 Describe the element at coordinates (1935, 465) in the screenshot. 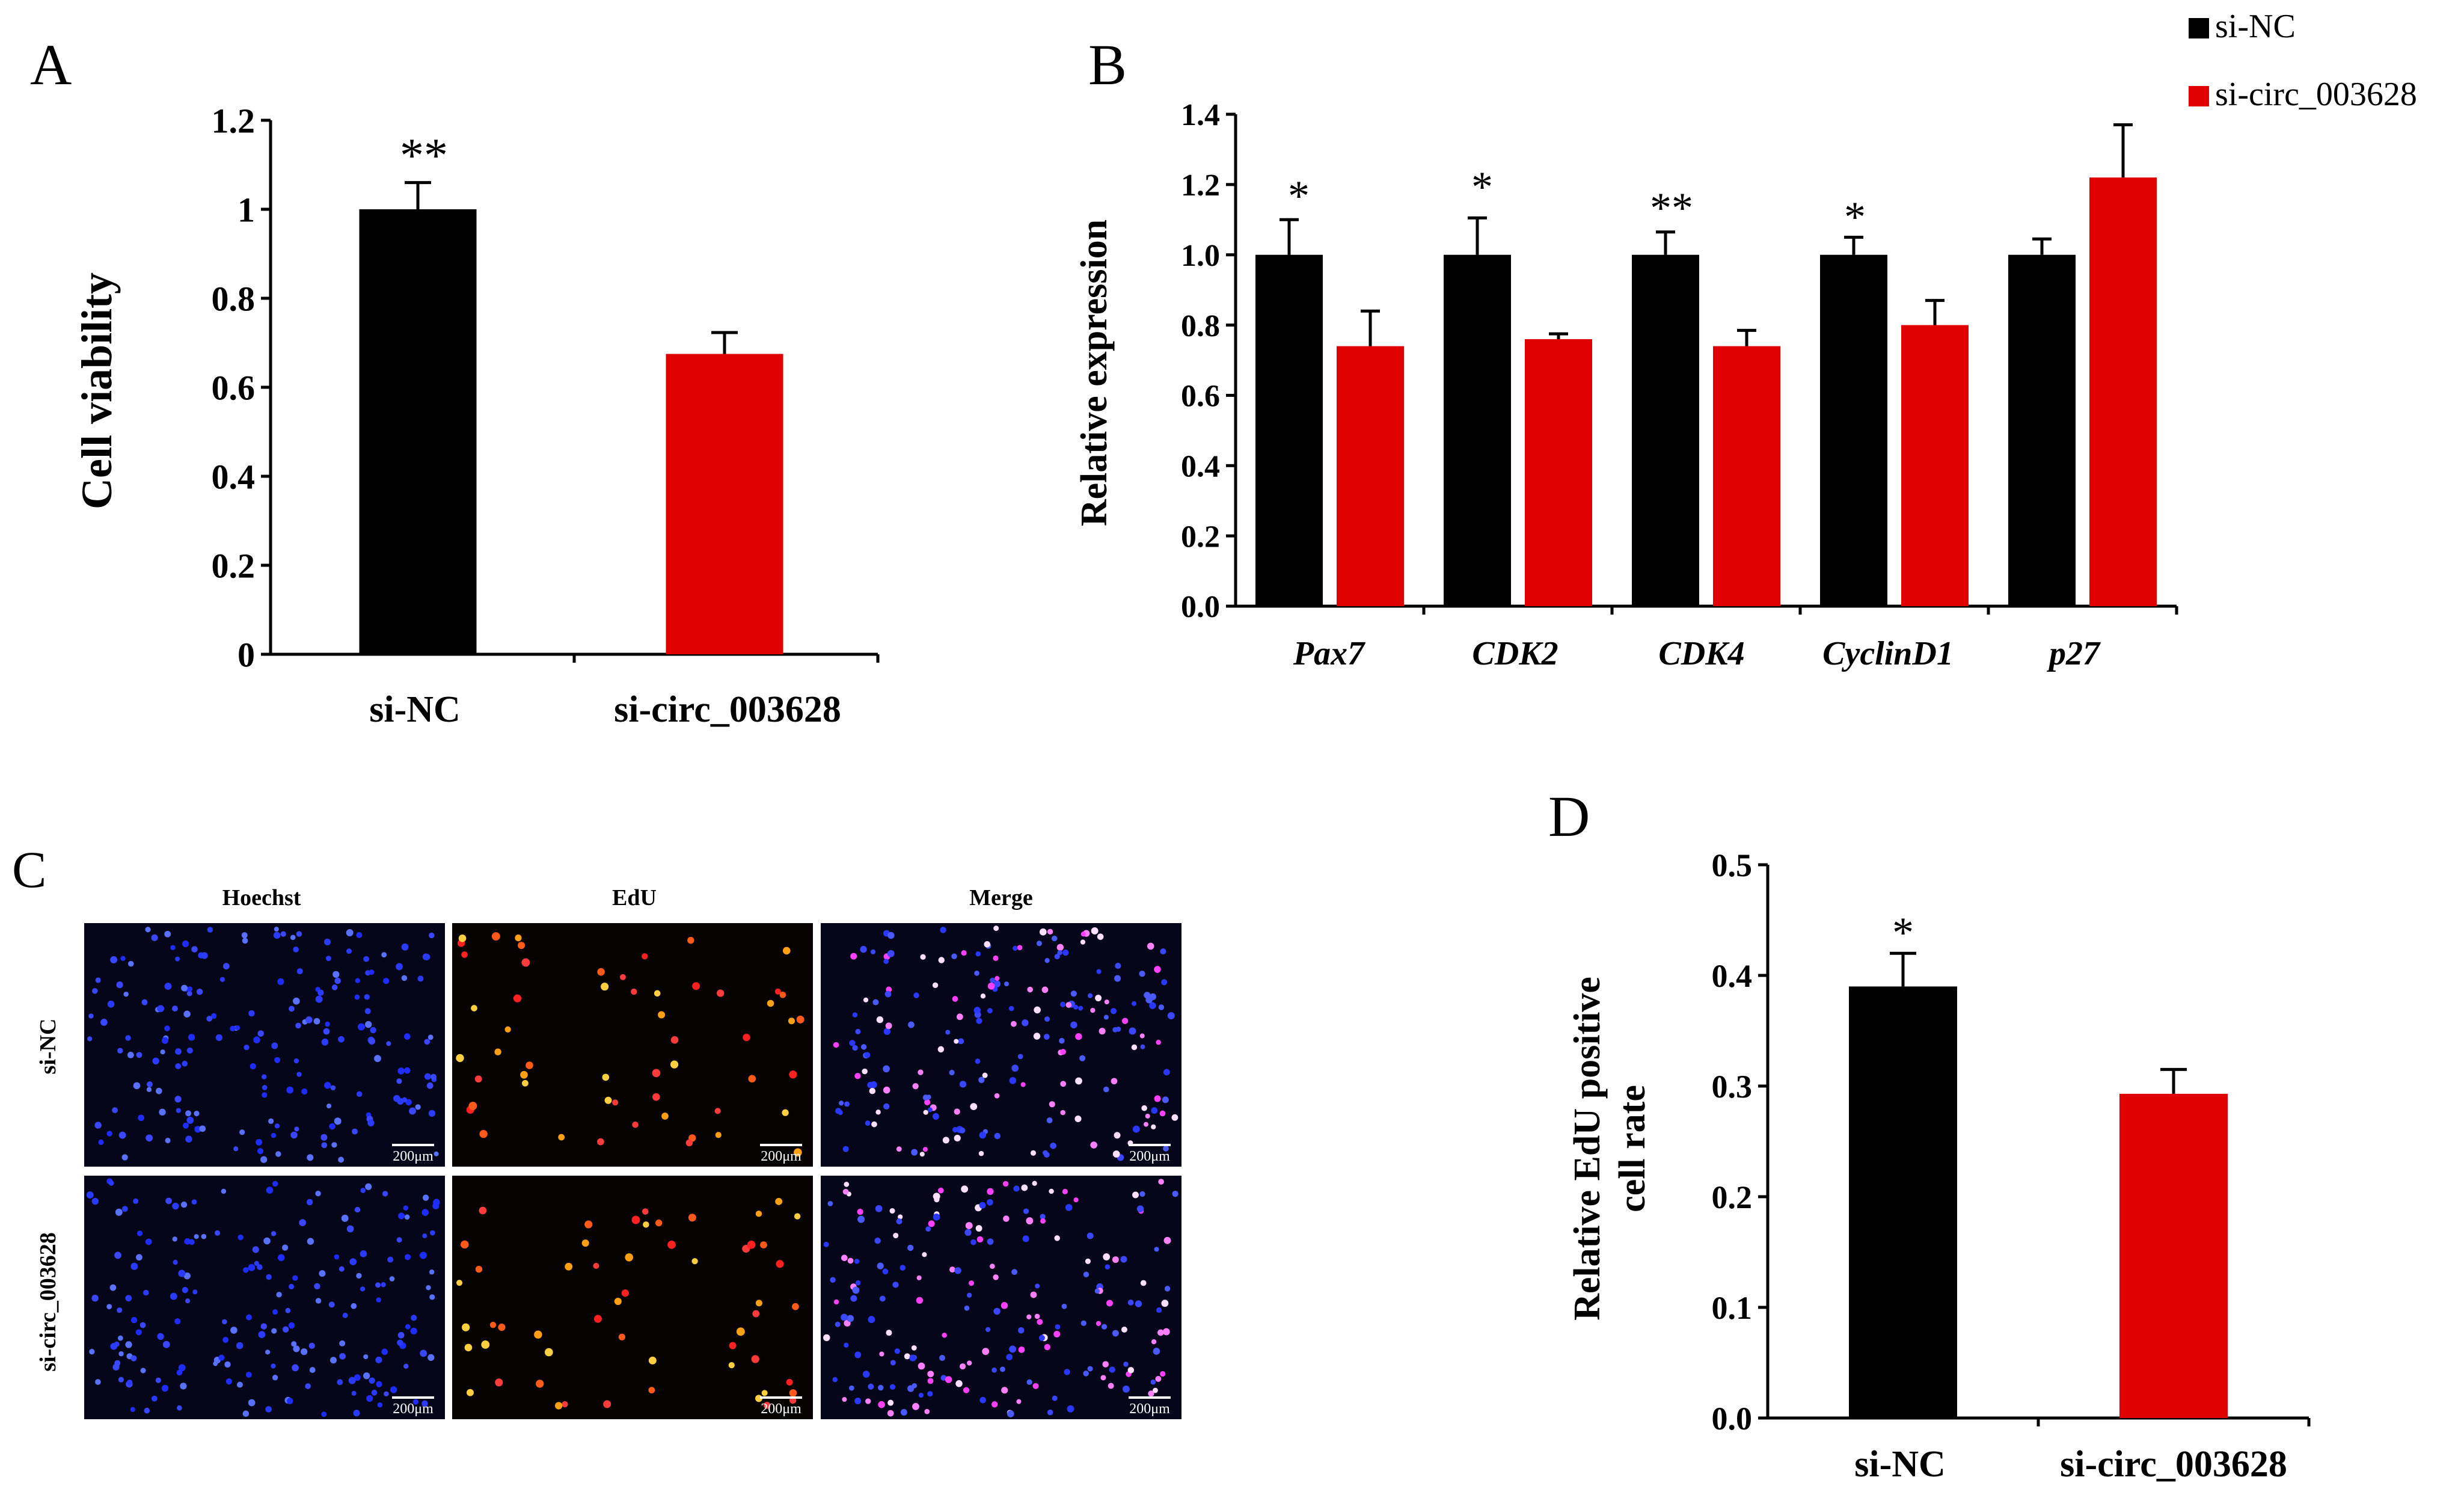

I see `bar-cyclind1-circ` at that location.